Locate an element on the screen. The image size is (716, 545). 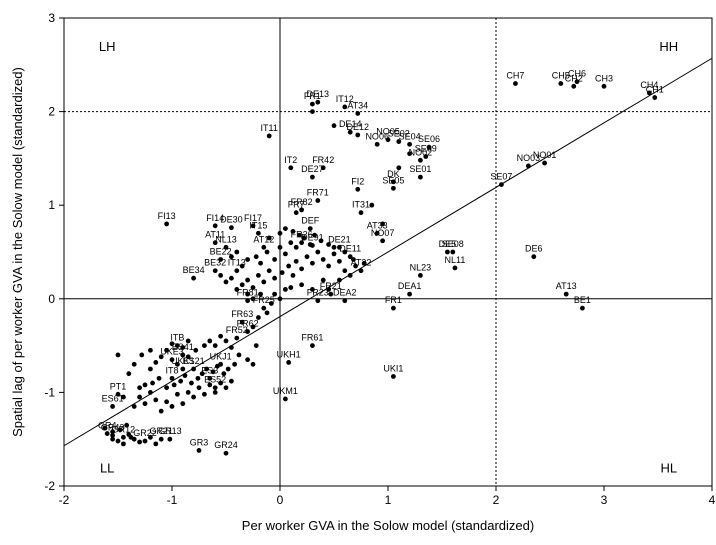
point-label: DE5 is located at coordinates (448, 244).